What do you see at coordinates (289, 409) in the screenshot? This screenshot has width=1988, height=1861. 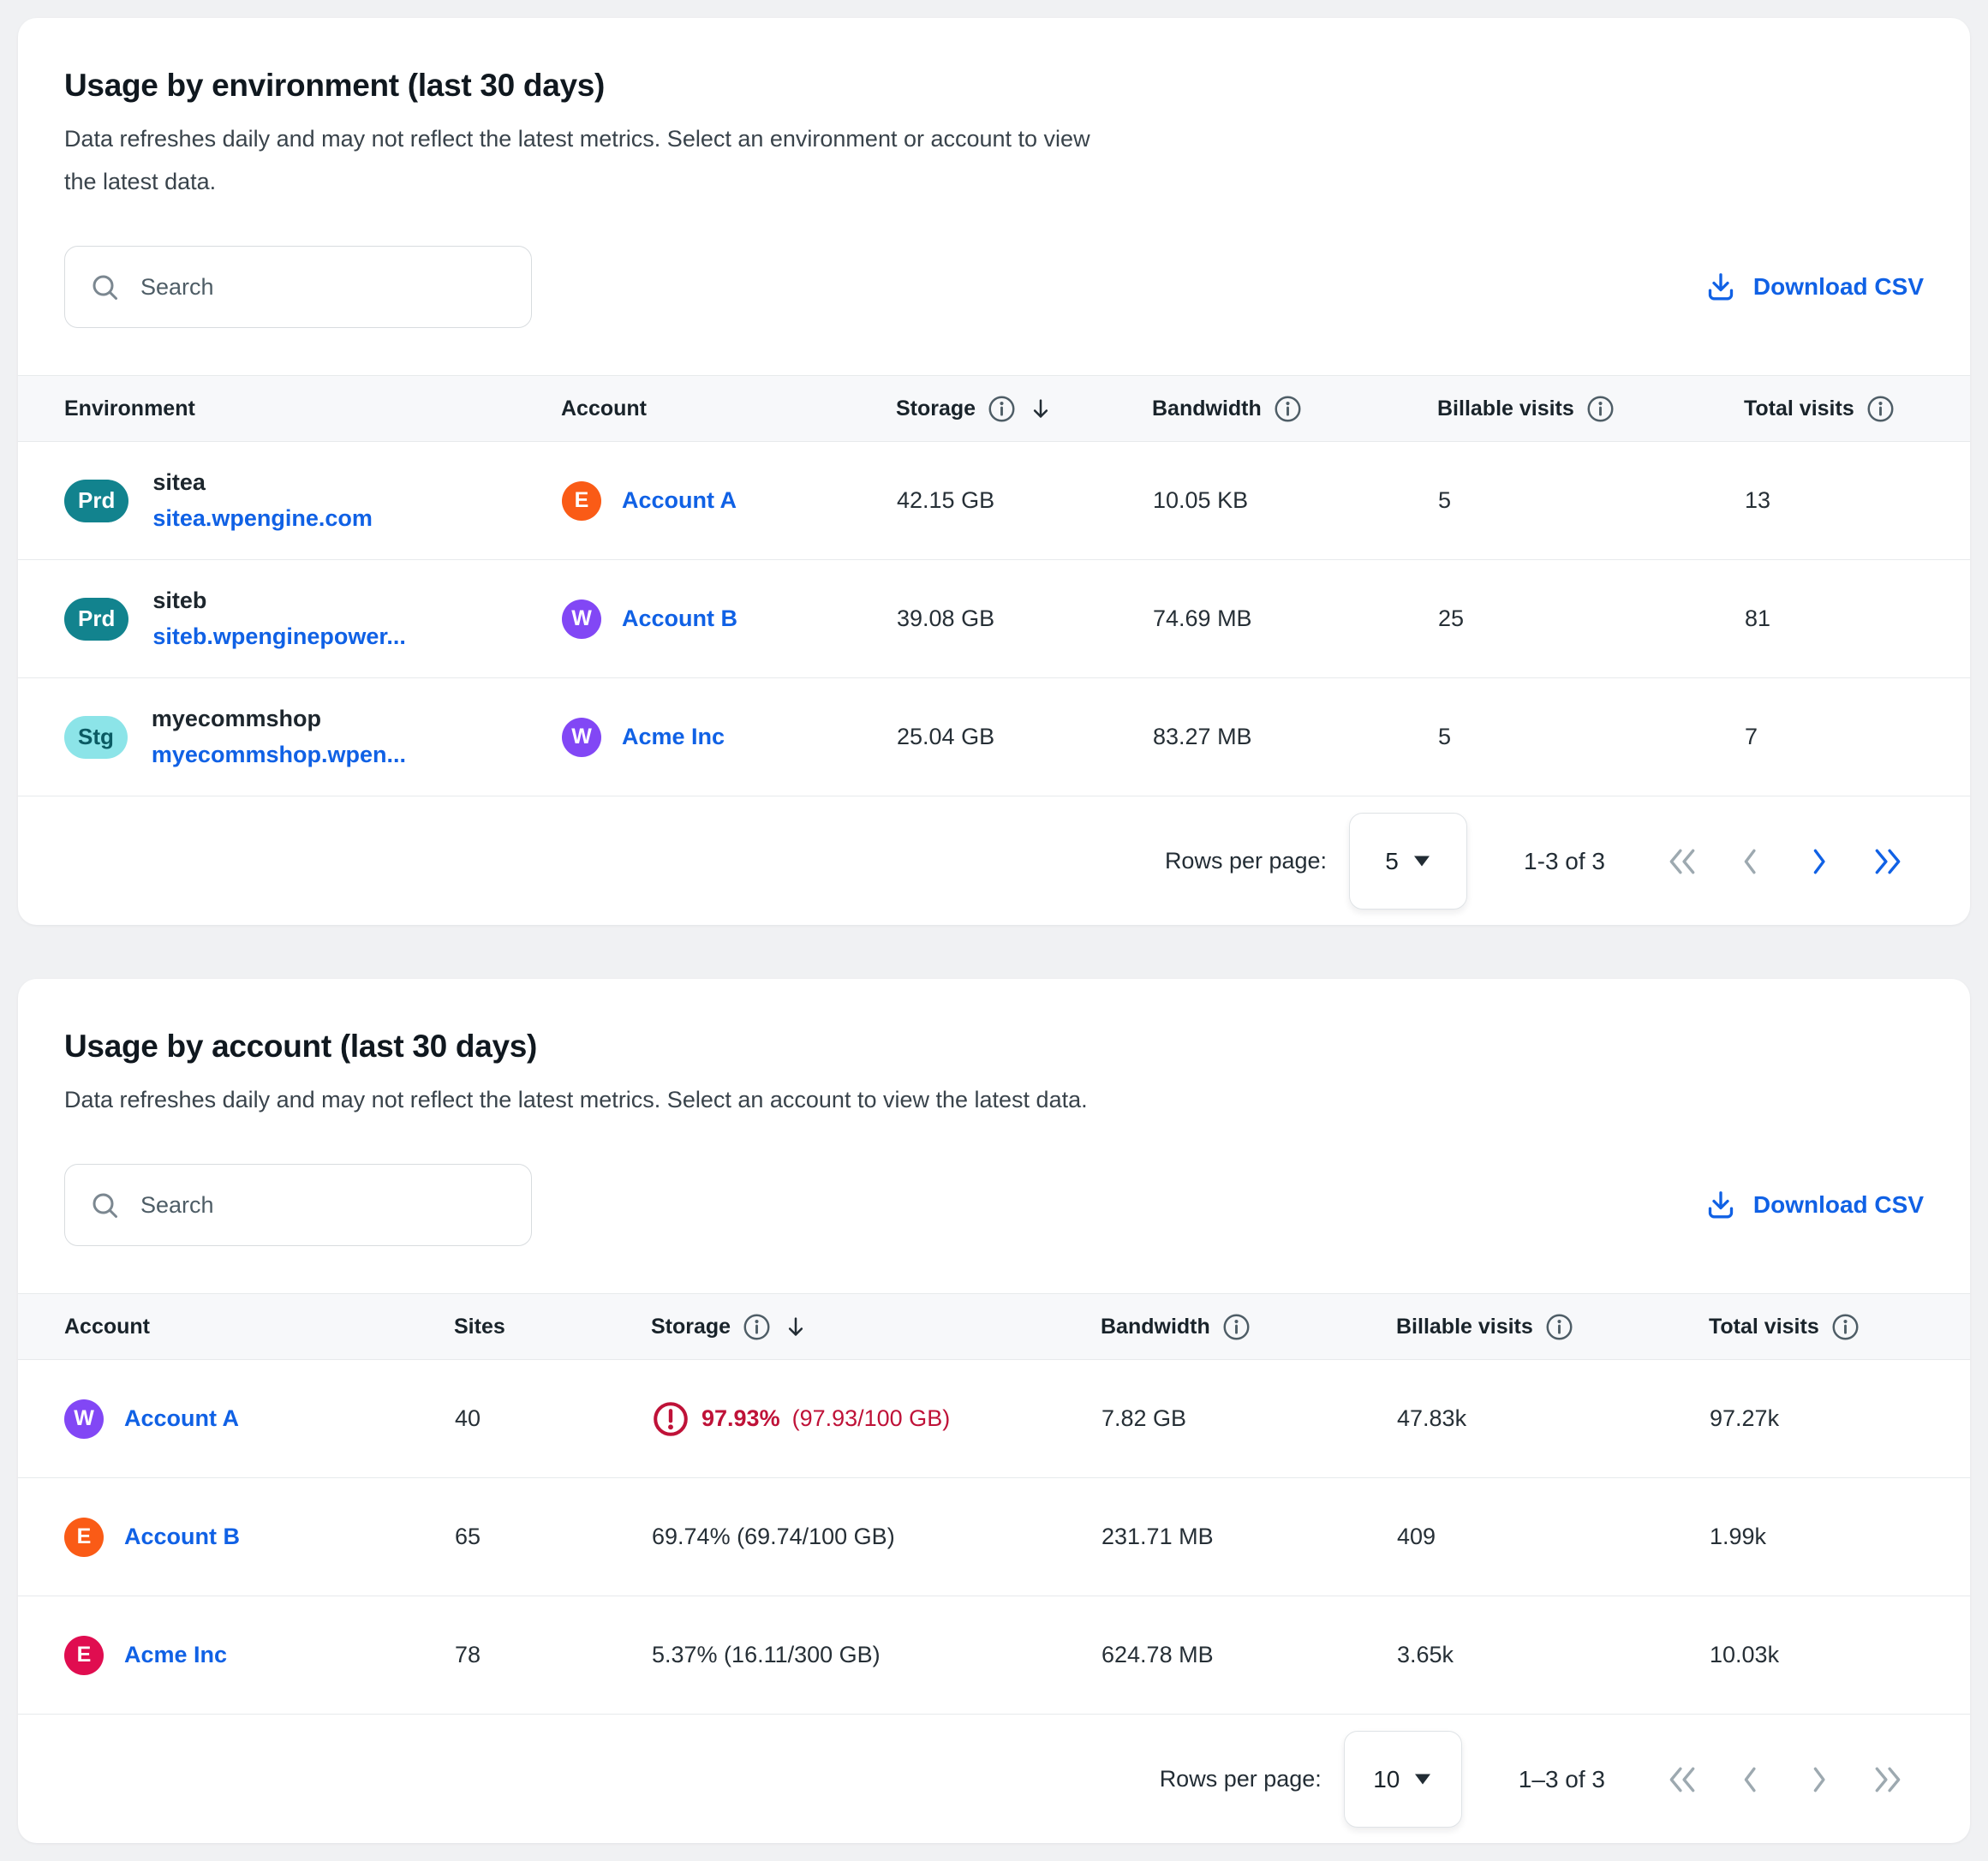 I see `column-header-environment: Environment` at bounding box center [289, 409].